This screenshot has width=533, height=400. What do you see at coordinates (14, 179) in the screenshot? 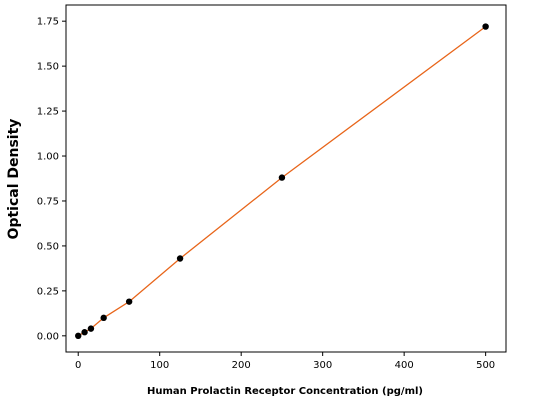
I see `y-axis-title: Optical Density` at bounding box center [14, 179].